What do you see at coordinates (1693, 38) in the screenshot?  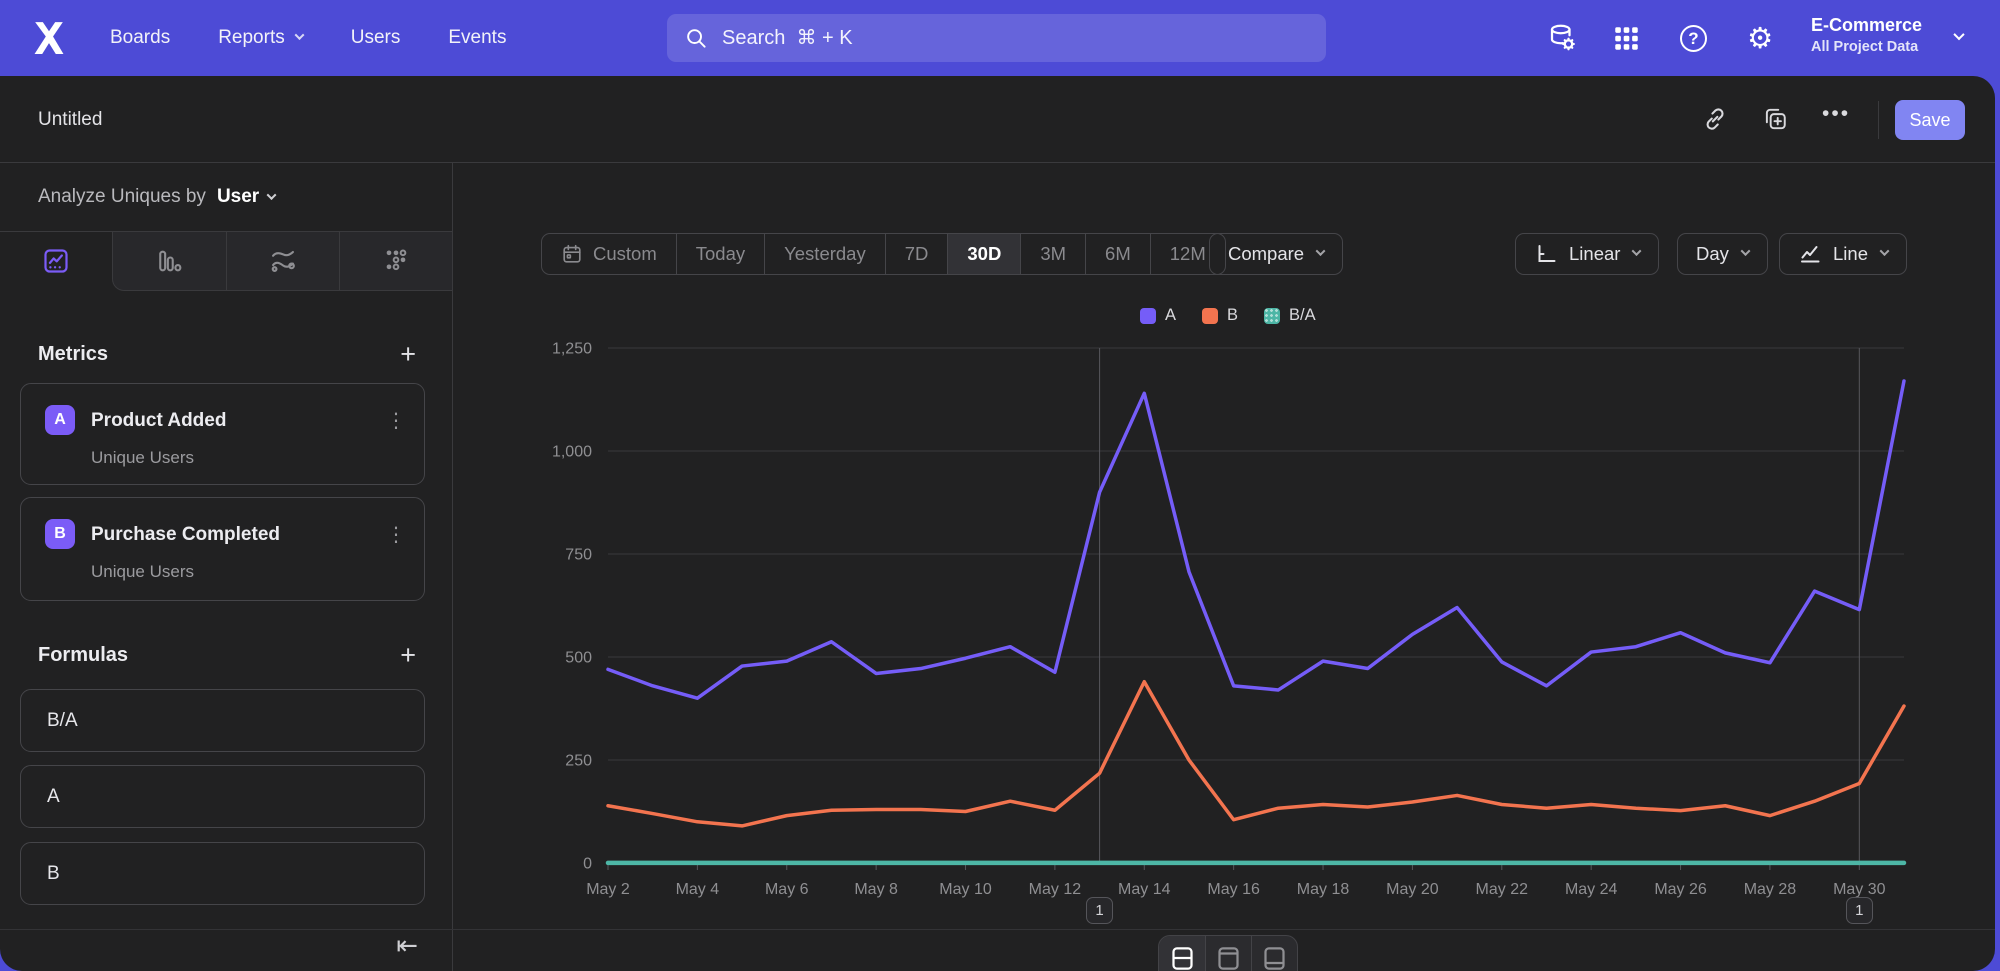 I see `help-icon: ?` at bounding box center [1693, 38].